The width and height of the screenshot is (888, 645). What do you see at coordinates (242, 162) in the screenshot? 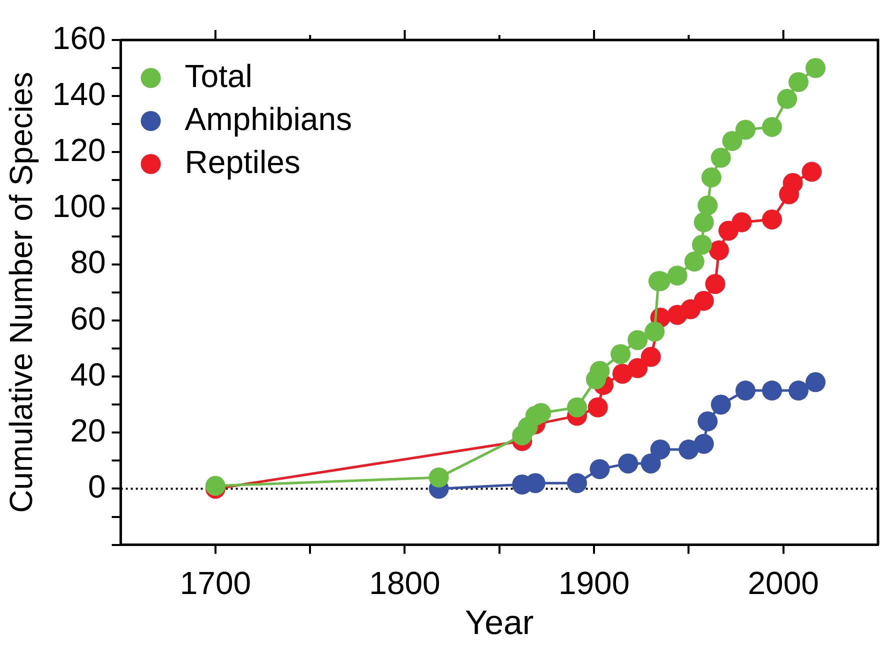
I see `legend-label: Reptiles` at bounding box center [242, 162].